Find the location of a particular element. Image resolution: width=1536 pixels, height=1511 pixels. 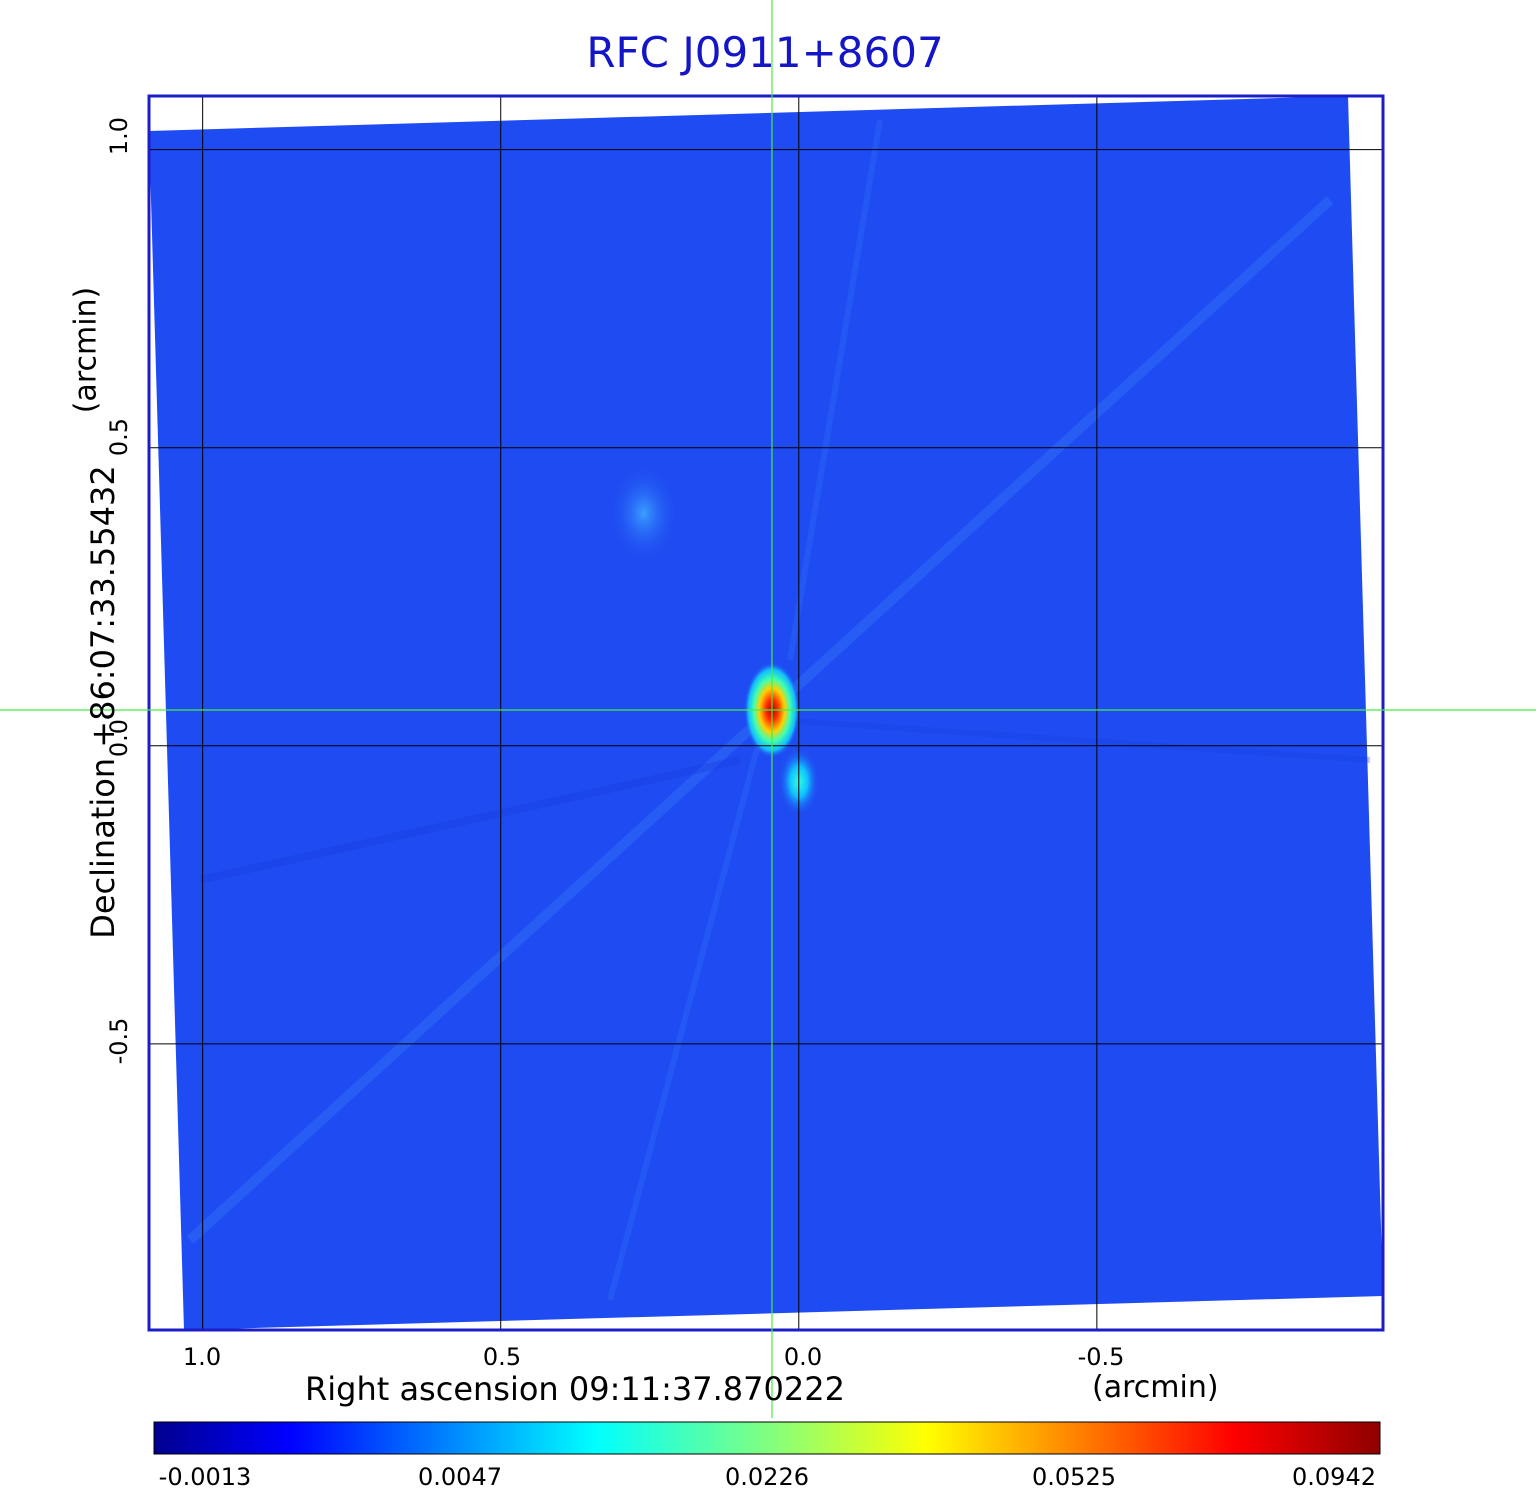

x-axis-label: Right ascension 09:11:37.870222 is located at coordinates (575, 1389).